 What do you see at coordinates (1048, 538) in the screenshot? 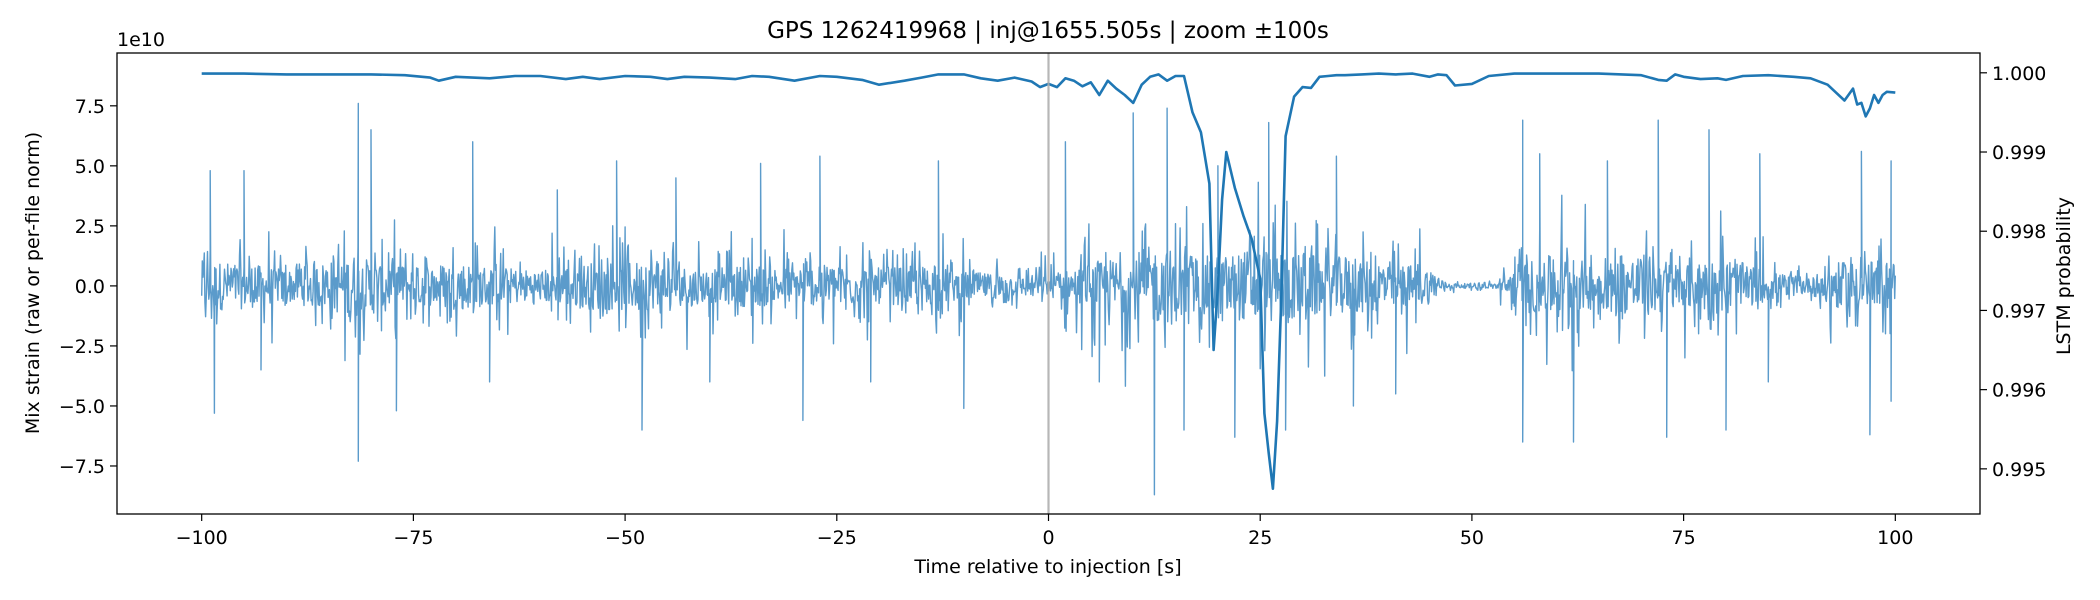
I see `x-tick-label: 0` at bounding box center [1048, 538].